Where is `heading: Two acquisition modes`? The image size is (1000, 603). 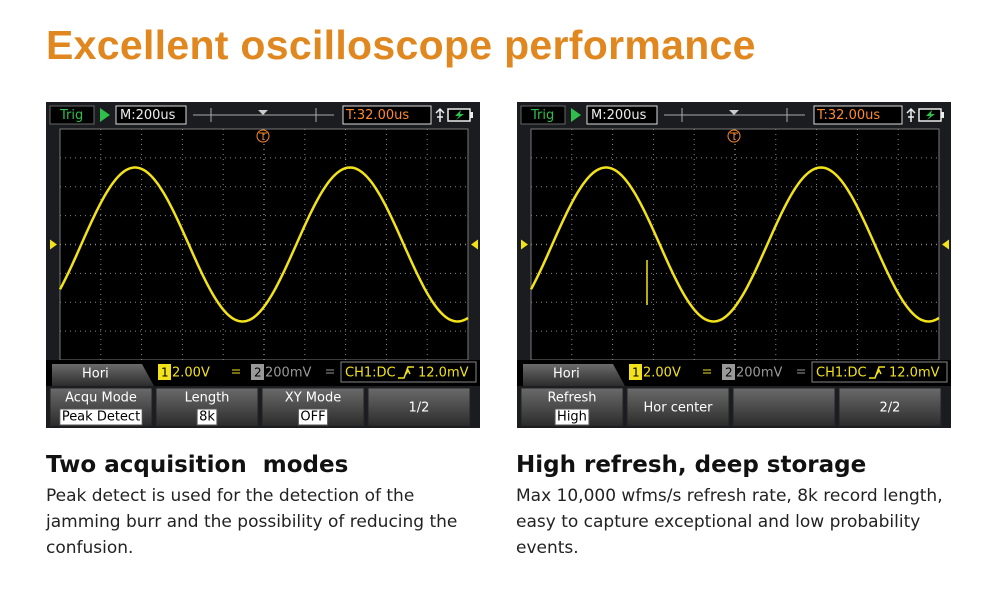 heading: Two acquisition modes is located at coordinates (197, 465).